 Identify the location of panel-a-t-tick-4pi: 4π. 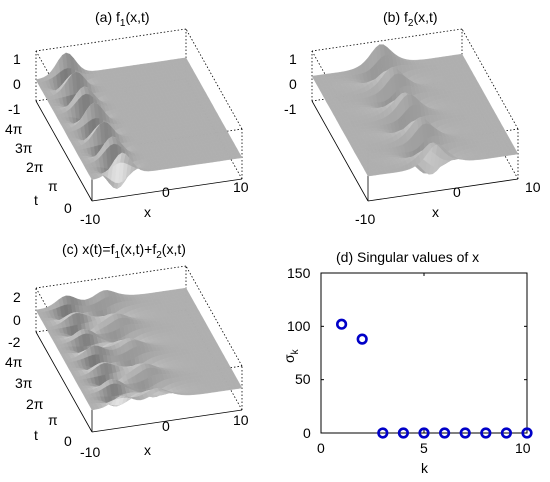
(14, 129).